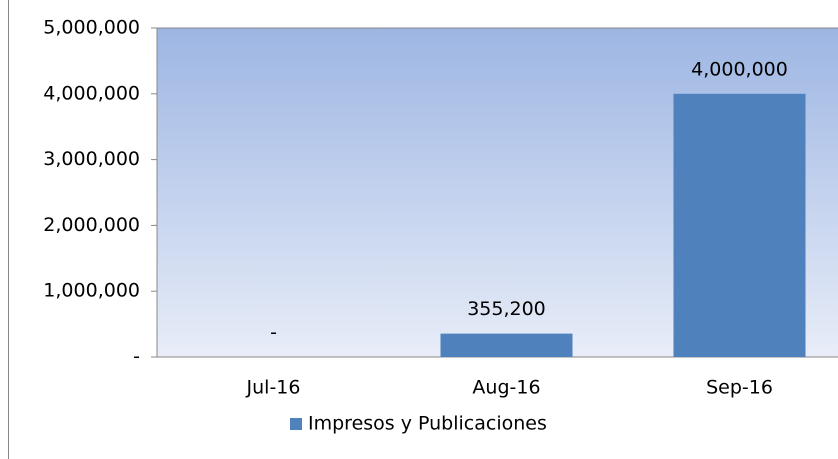  What do you see at coordinates (8, 229) in the screenshot?
I see `chart-border` at bounding box center [8, 229].